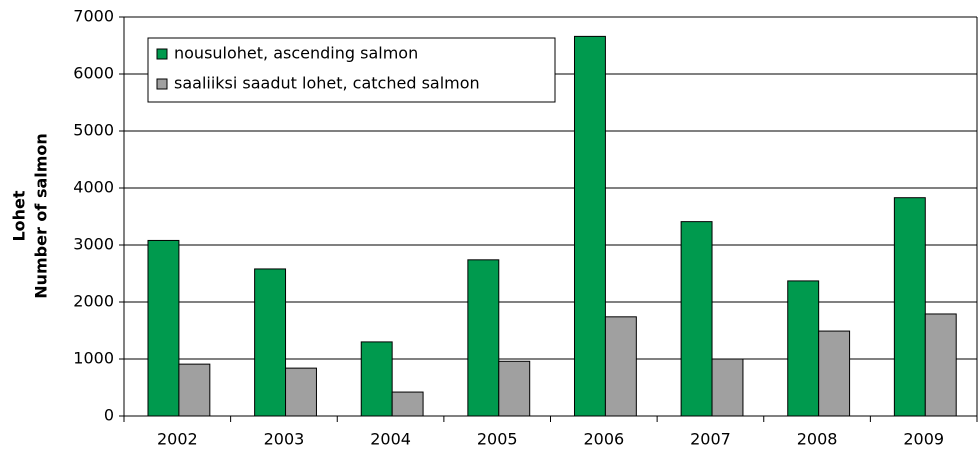  Describe the element at coordinates (817, 439) in the screenshot. I see `x-tick-label: 2008` at that location.